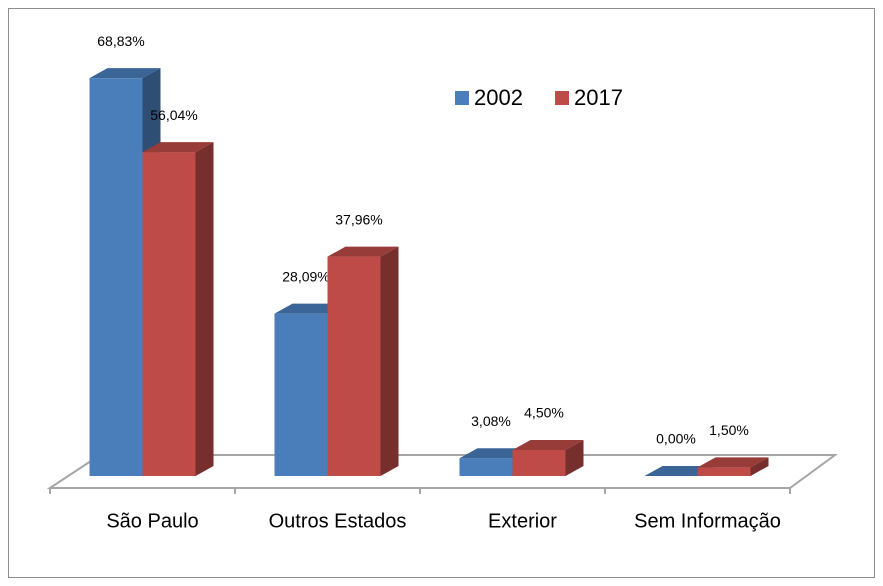  I want to click on floor, so click(442, 471).